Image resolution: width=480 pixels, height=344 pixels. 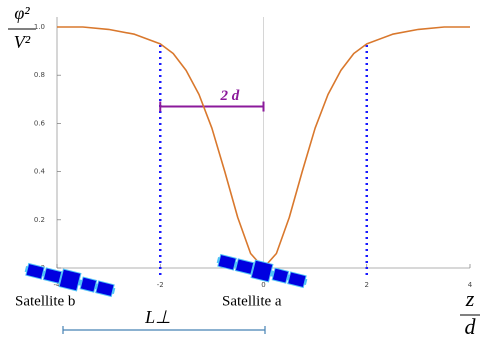 I want to click on satellite-a-icon, so click(x=262, y=271).